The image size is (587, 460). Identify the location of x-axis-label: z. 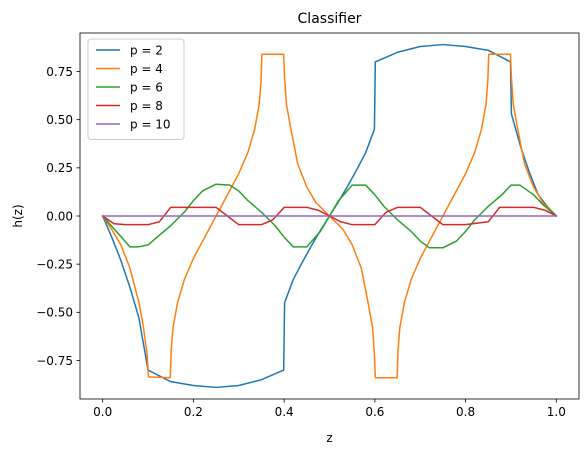
(329, 438).